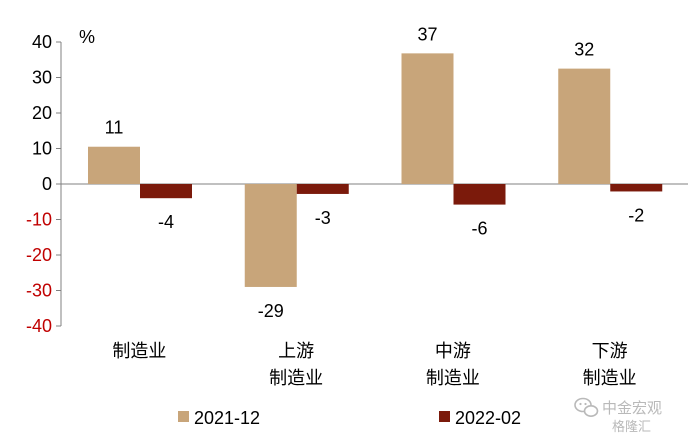  I want to click on data-label: -29, so click(271, 311).